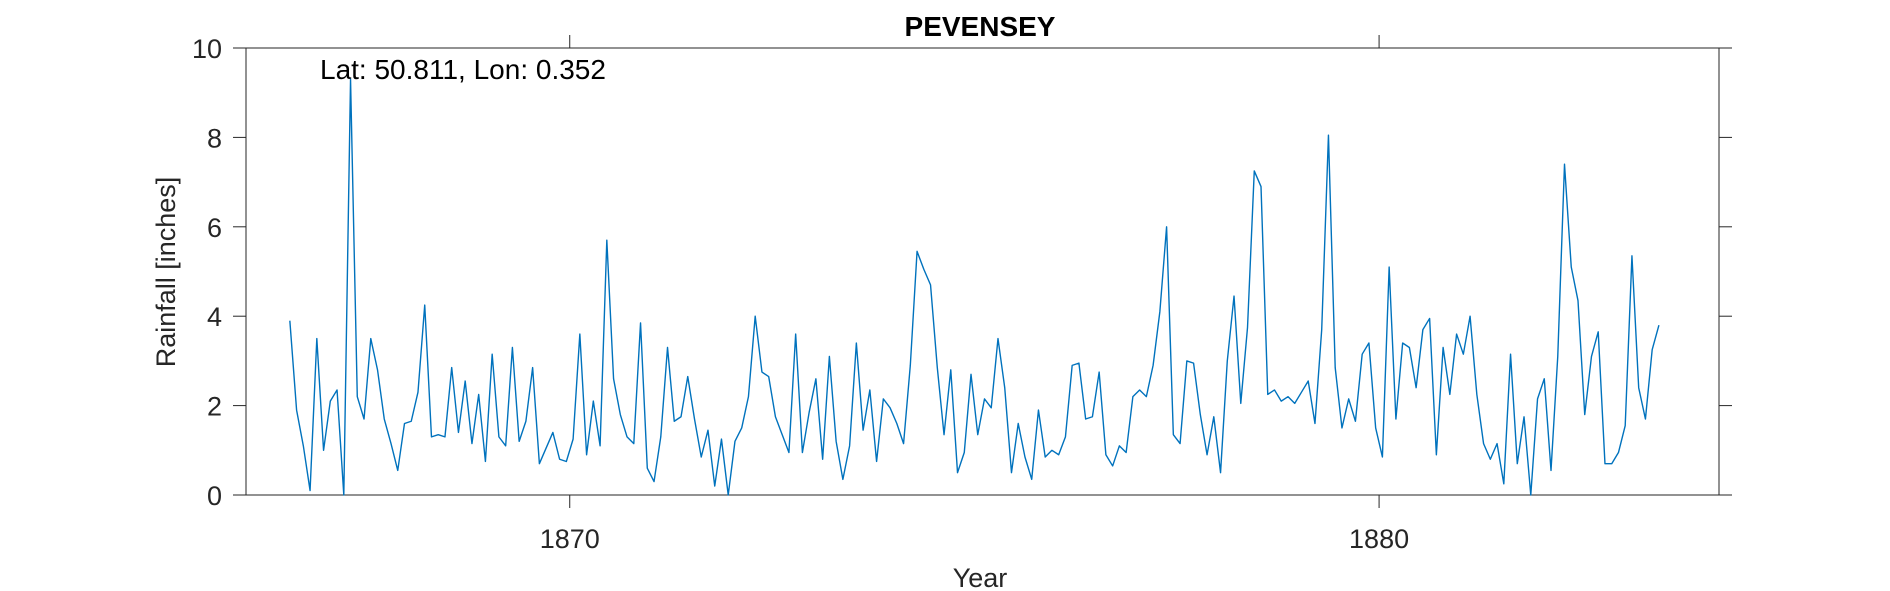  I want to click on x-axis-label: Year, so click(980, 577).